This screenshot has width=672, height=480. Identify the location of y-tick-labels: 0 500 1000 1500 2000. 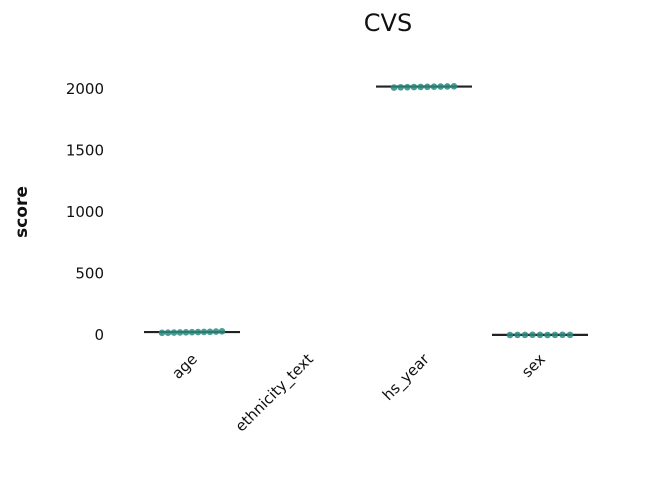
(85, 212).